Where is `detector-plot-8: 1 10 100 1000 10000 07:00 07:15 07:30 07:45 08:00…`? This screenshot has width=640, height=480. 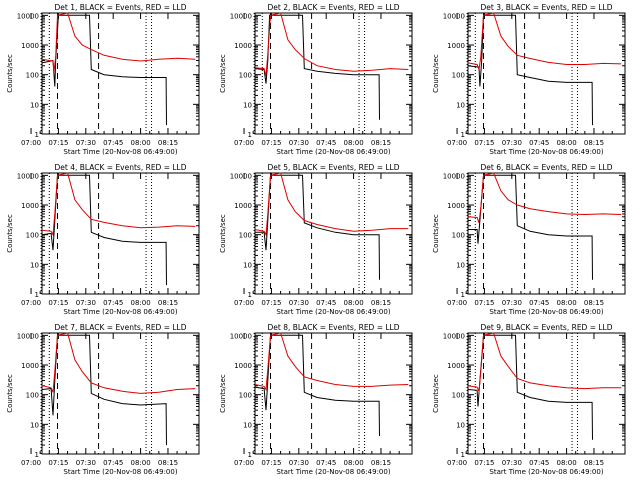 detector-plot-8: 1 10 100 1000 10000 07:00 07:15 07:30 07:45 08:00… is located at coordinates (316, 399).